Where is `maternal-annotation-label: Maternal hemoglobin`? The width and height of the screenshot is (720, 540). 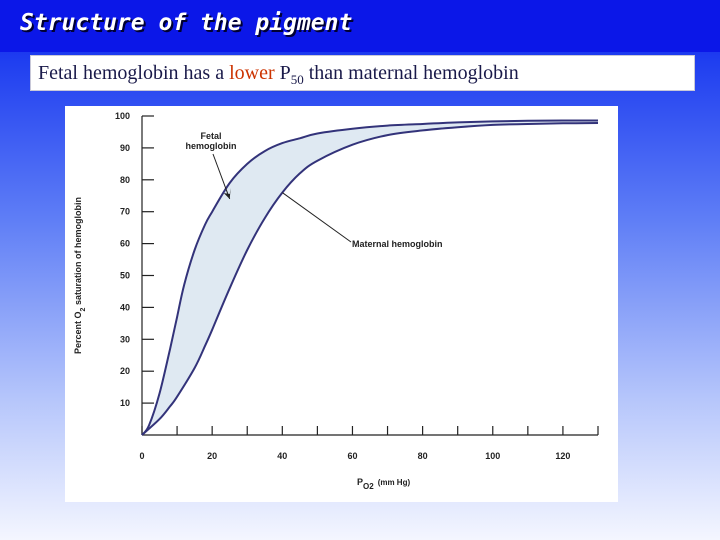
maternal-annotation-label: Maternal hemoglobin is located at coordinates (397, 244).